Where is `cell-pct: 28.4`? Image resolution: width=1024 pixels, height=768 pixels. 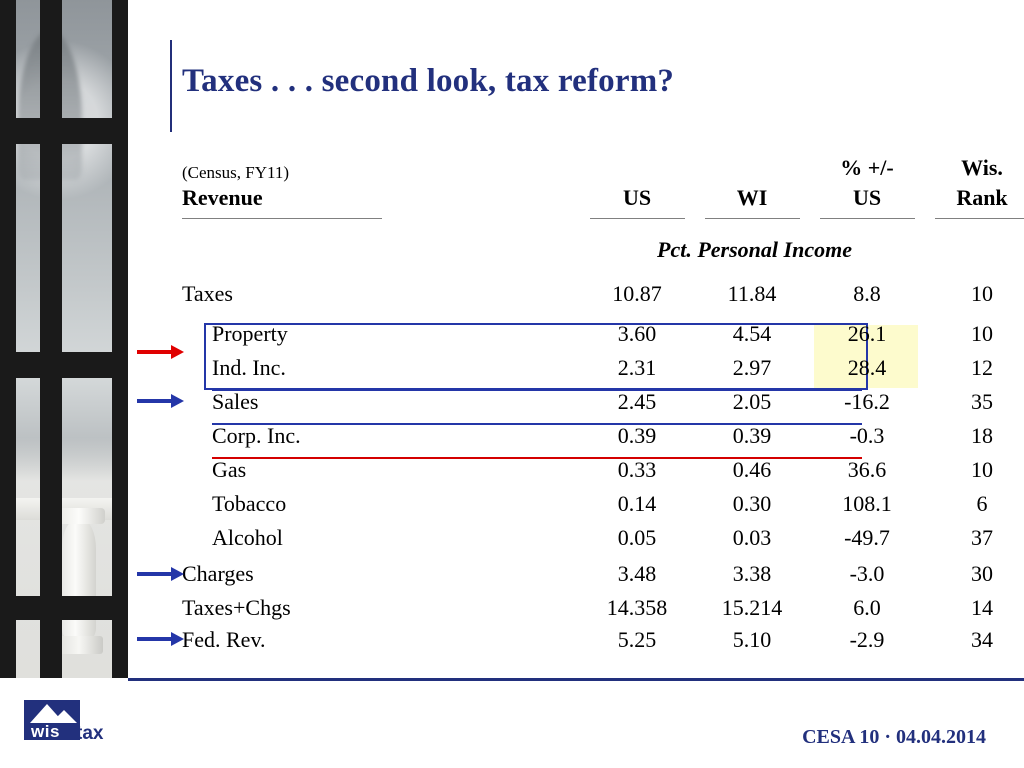
cell-pct: 28.4 is located at coordinates (867, 367).